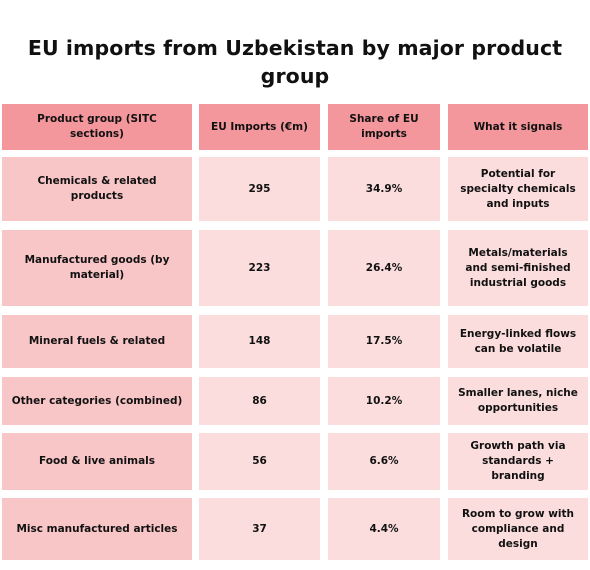 Image resolution: width=590 pixels, height=570 pixels. Describe the element at coordinates (518, 461) in the screenshot. I see `signal-cell: Growth path via standards + branding` at that location.